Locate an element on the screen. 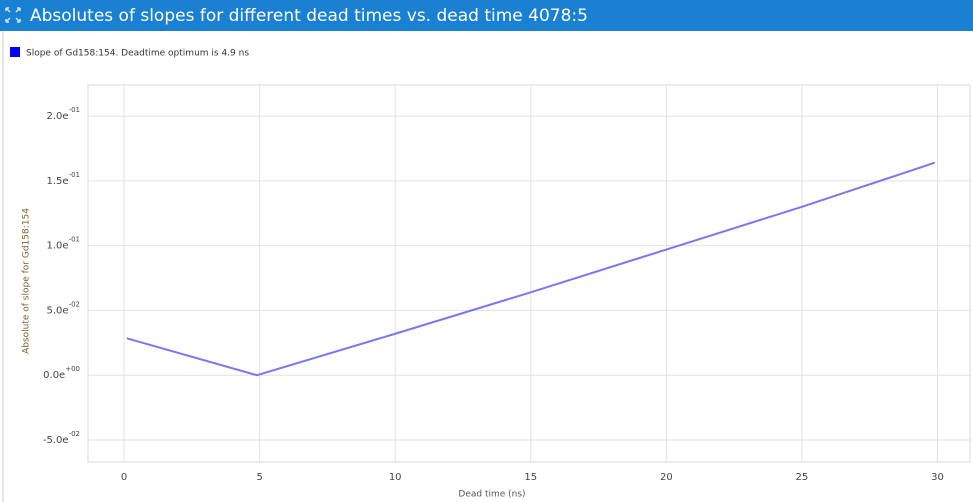 This screenshot has height=502, width=973. x-axis-label: Dead time (ns) is located at coordinates (491, 495).